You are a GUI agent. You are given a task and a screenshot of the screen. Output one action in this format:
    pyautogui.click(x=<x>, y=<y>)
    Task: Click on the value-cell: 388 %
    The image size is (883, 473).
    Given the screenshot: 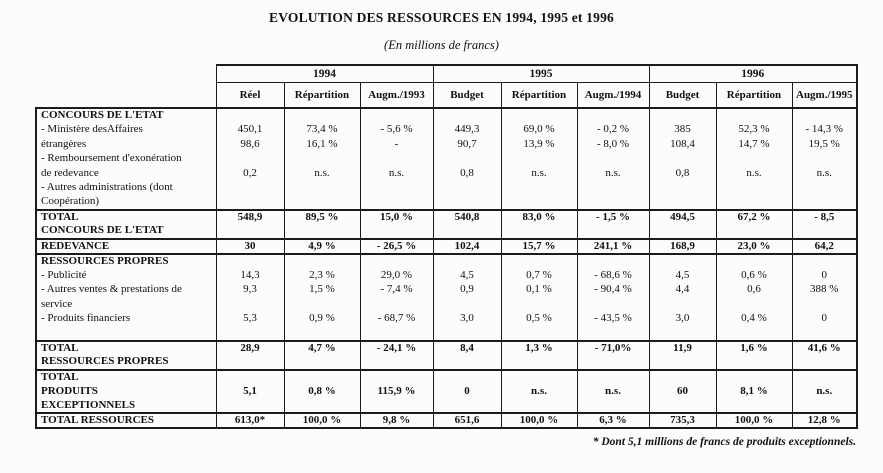 What is the action you would take?
    pyautogui.click(x=825, y=289)
    